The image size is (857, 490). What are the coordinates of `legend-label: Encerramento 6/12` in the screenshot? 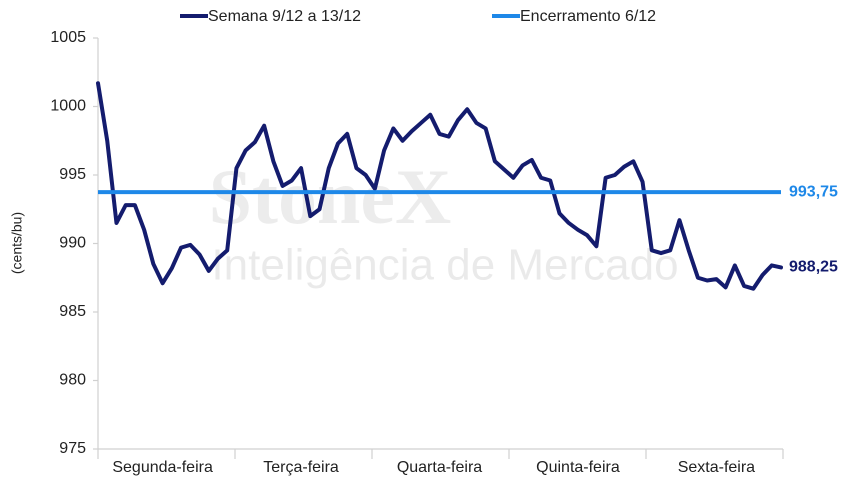 It's located at (588, 16).